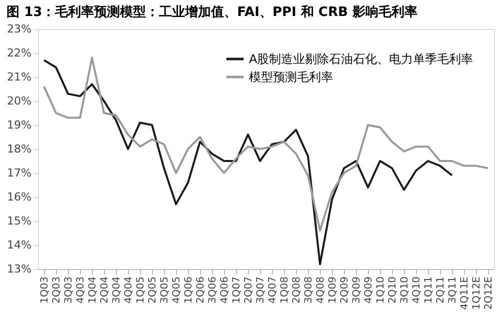 The width and height of the screenshot is (500, 316). I want to click on x-tick-label: 2Q09, so click(345, 290).